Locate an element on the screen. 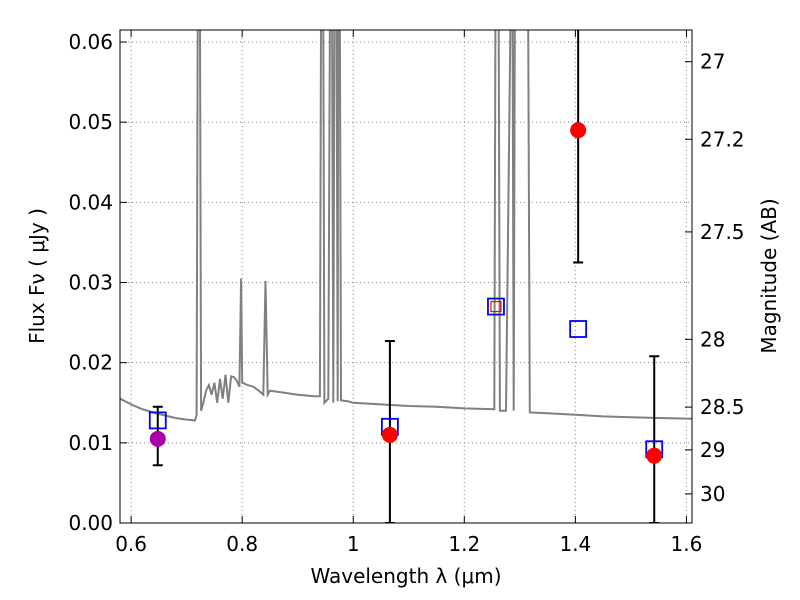 Image resolution: width=800 pixels, height=600 pixels. y-tick-label: 0.01 is located at coordinates (90, 443).